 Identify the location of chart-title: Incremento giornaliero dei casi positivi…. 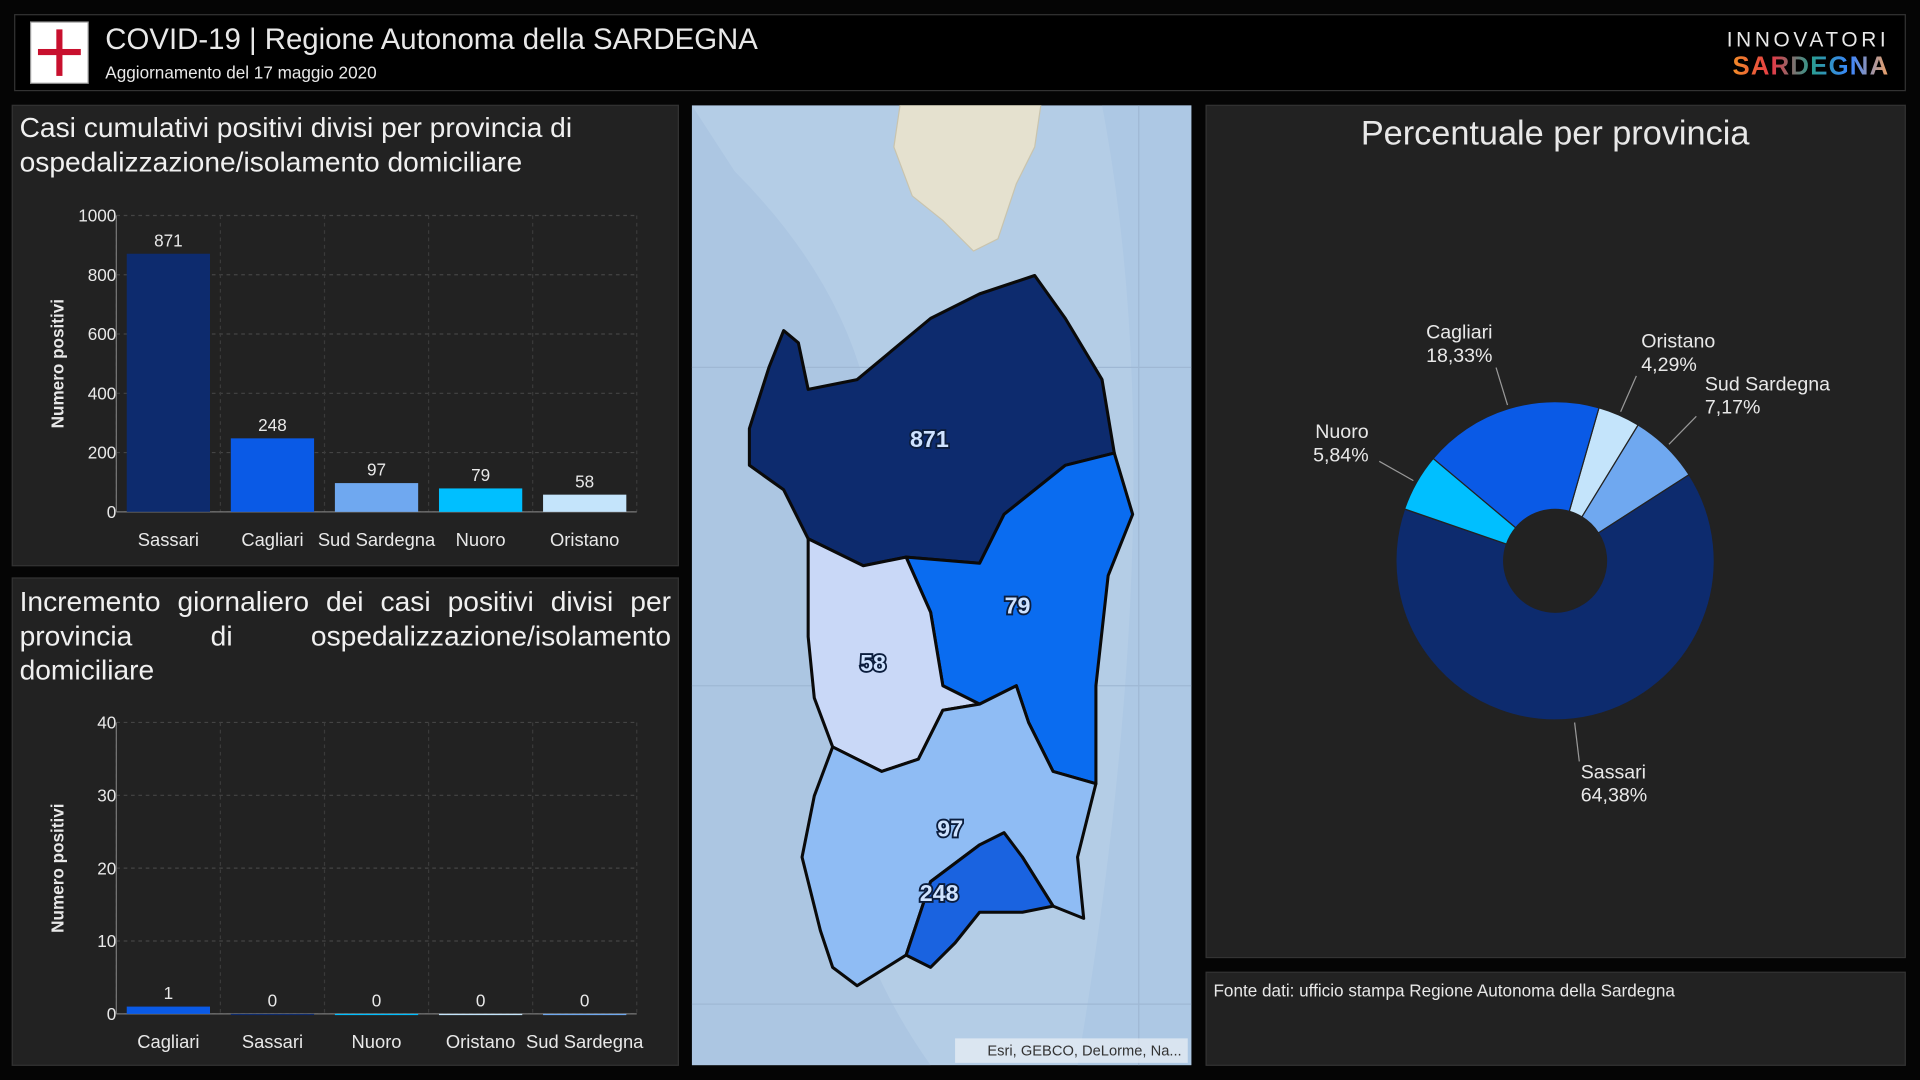
(345, 635).